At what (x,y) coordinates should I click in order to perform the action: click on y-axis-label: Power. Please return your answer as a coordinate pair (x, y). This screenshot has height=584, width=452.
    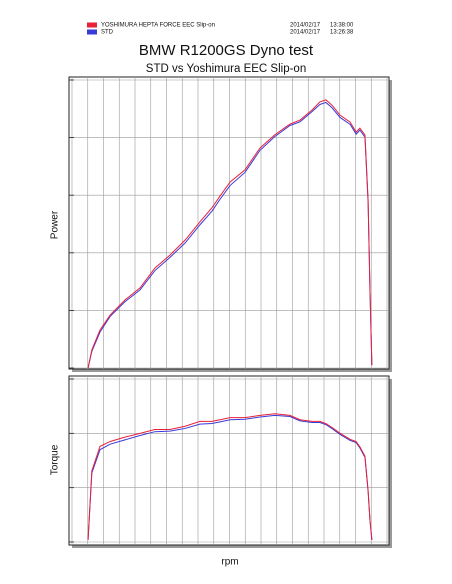
    Looking at the image, I should click on (55, 224).